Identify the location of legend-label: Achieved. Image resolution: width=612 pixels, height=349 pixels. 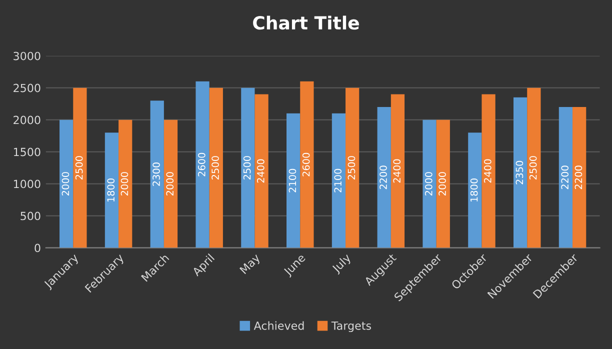
(279, 325).